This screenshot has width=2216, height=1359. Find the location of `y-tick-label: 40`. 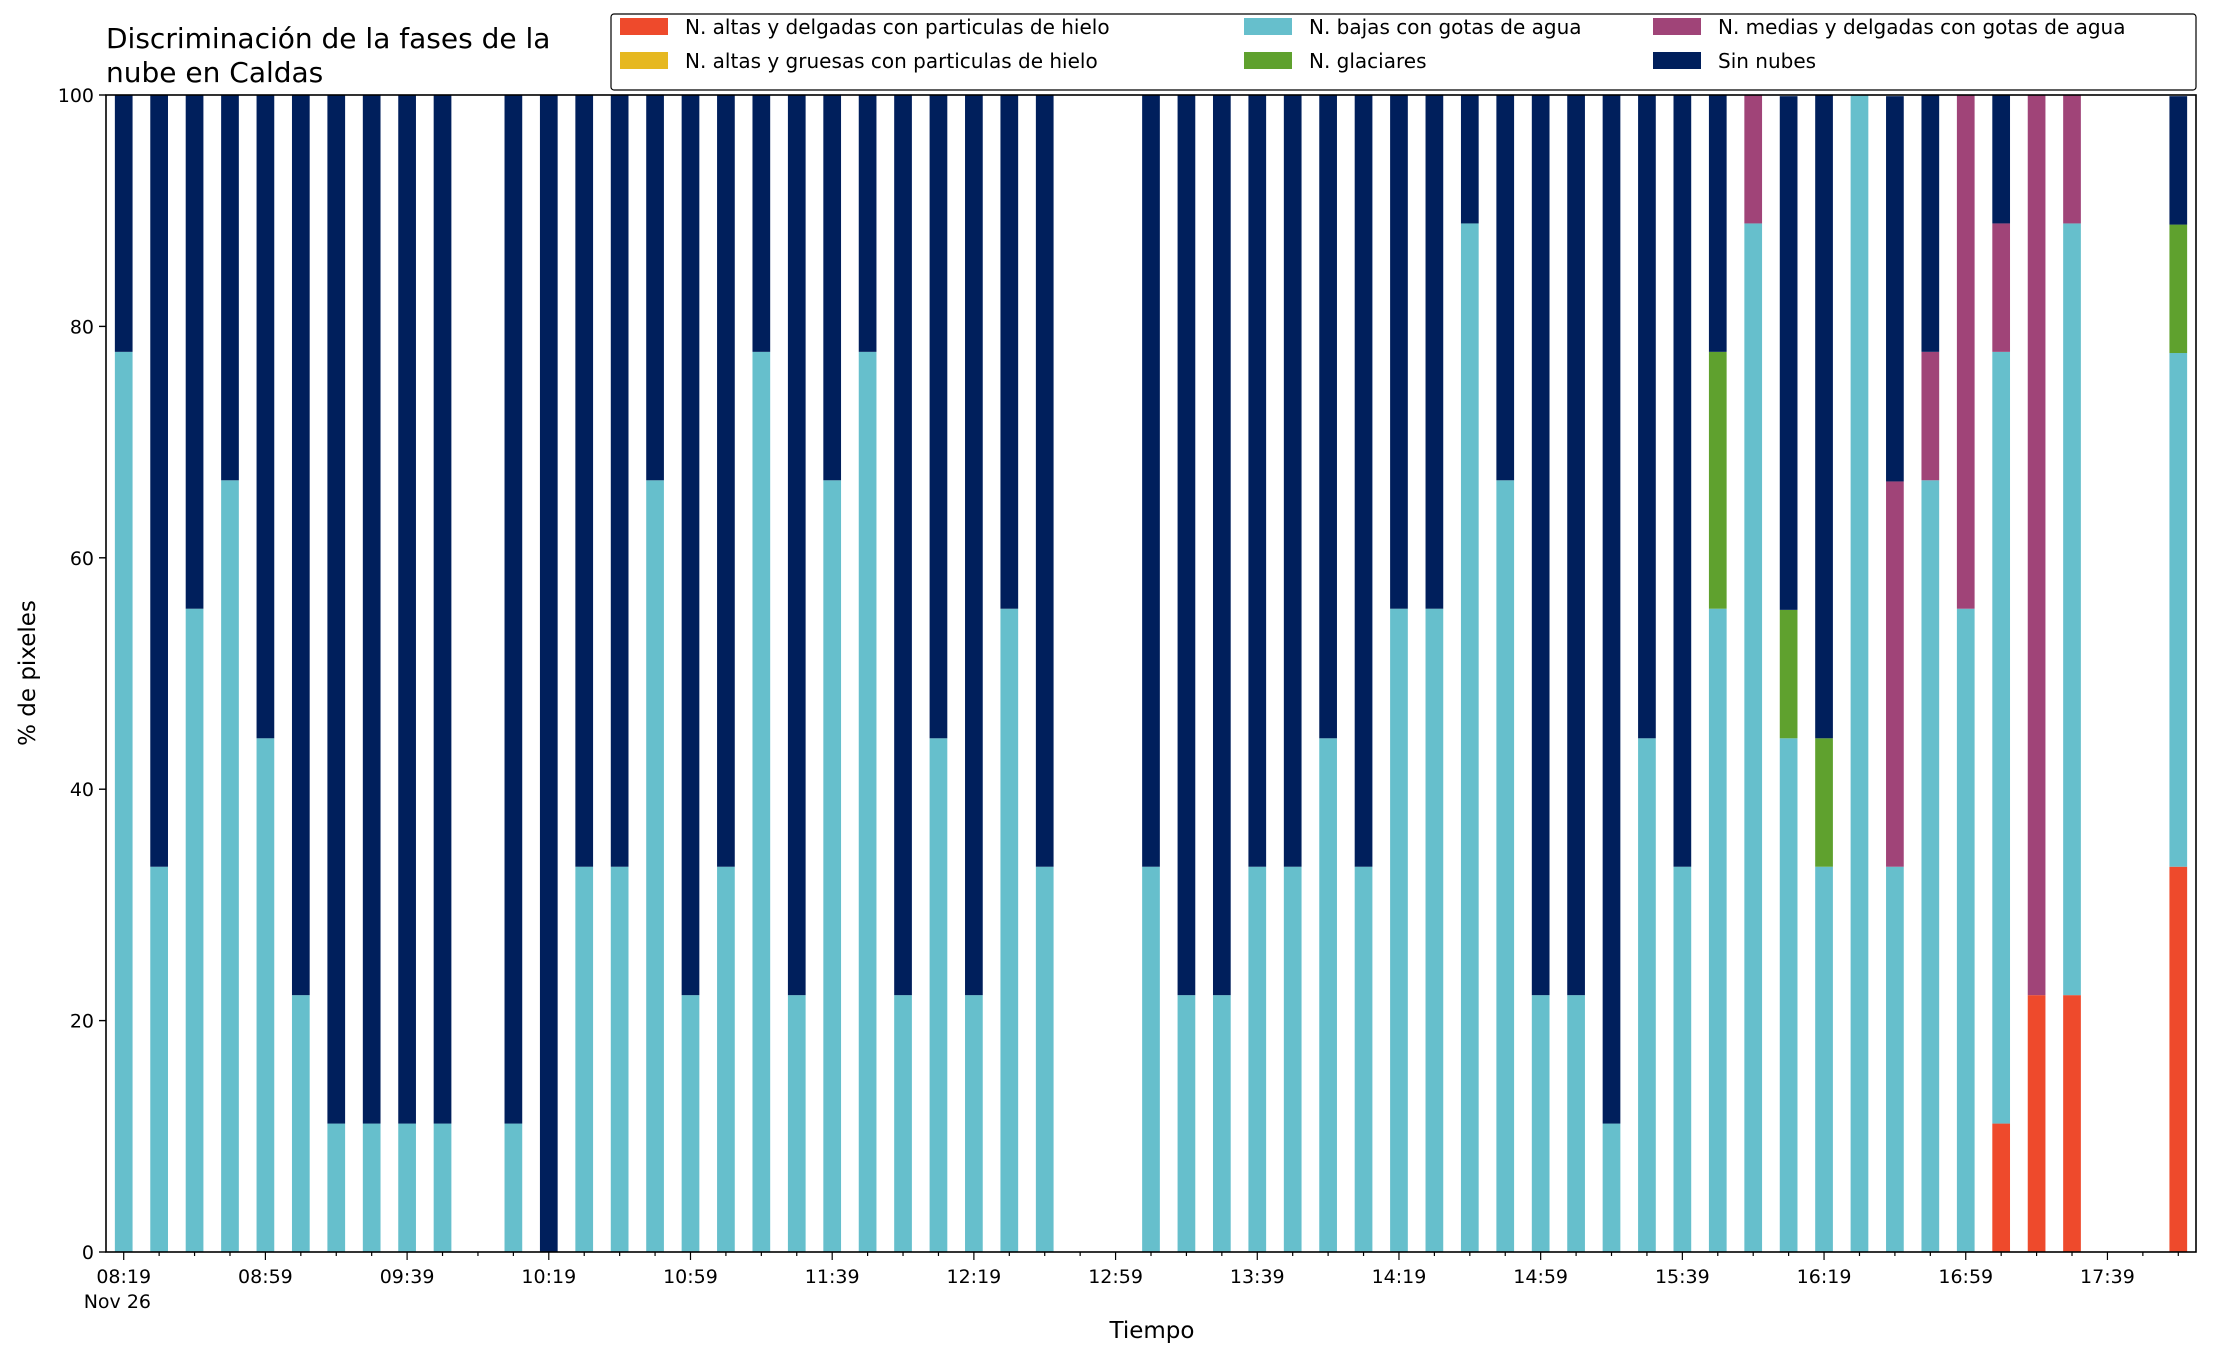

y-tick-label: 40 is located at coordinates (82, 790).